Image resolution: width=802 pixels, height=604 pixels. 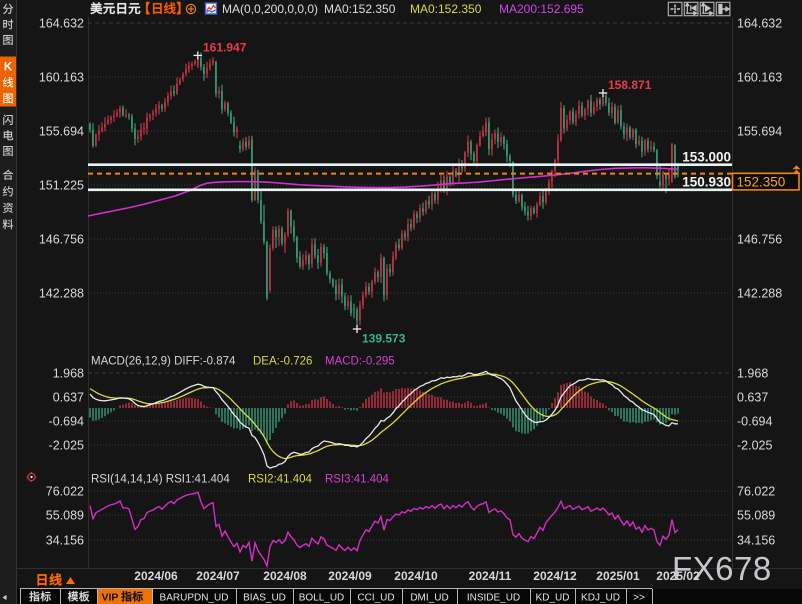 I want to click on svg-text: 2024/09, so click(x=350, y=576).